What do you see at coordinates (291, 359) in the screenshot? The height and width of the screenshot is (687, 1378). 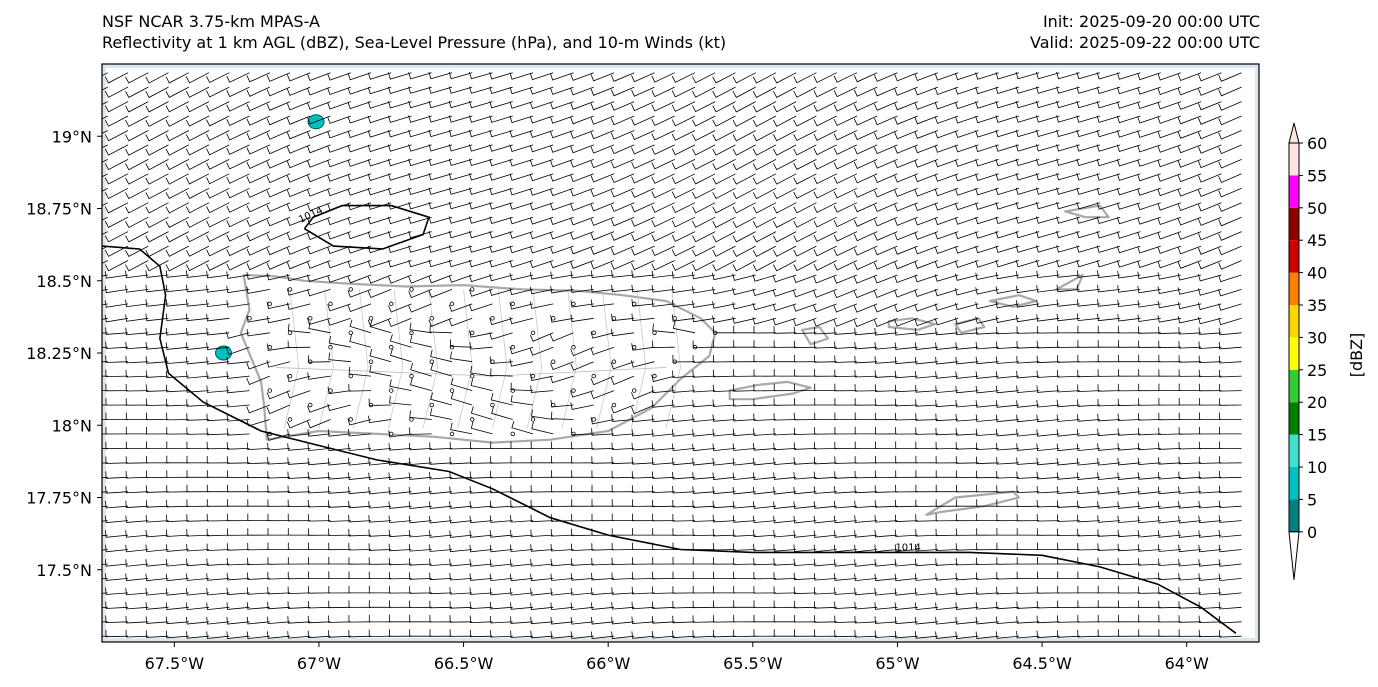 I see `municipal-line` at bounding box center [291, 359].